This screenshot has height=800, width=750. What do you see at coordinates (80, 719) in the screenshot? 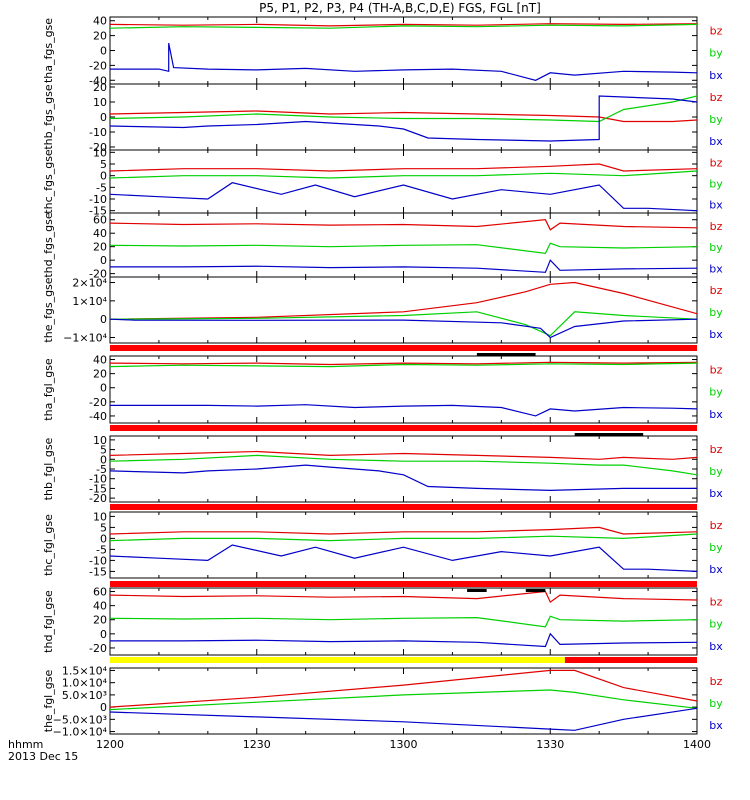
I see `y-tick-label: −5.0×10³` at bounding box center [80, 719].